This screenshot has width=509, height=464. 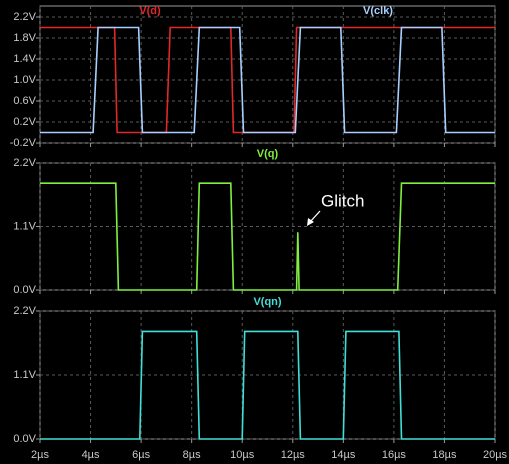 What do you see at coordinates (24, 59) in the screenshot?
I see `y-tick-label: 1.4V` at bounding box center [24, 59].